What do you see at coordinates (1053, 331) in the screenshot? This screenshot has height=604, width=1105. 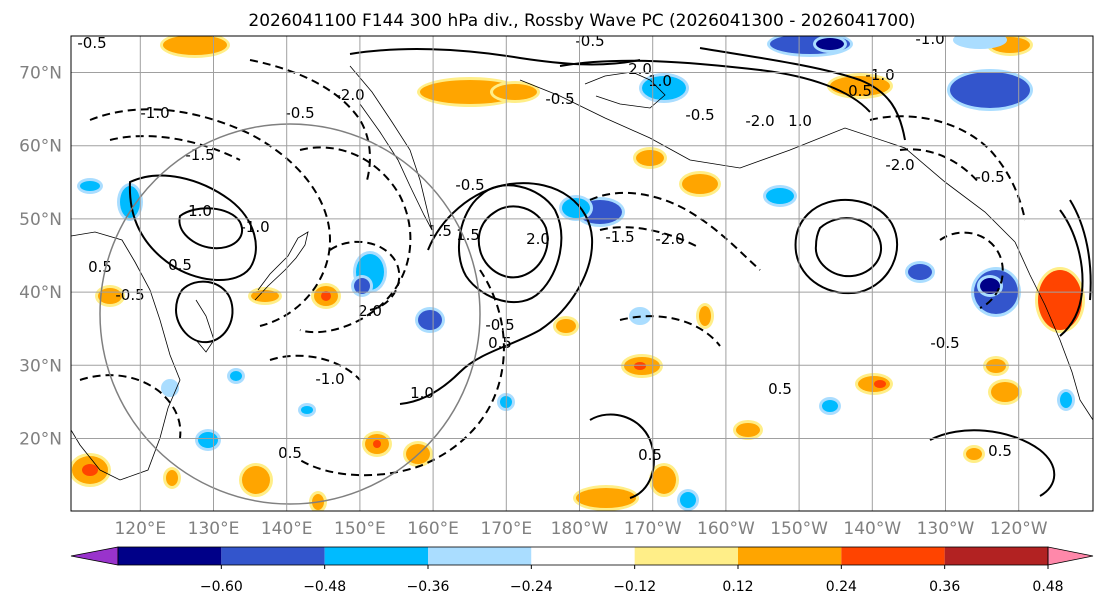 I see `coastline-north-america` at bounding box center [1053, 331].